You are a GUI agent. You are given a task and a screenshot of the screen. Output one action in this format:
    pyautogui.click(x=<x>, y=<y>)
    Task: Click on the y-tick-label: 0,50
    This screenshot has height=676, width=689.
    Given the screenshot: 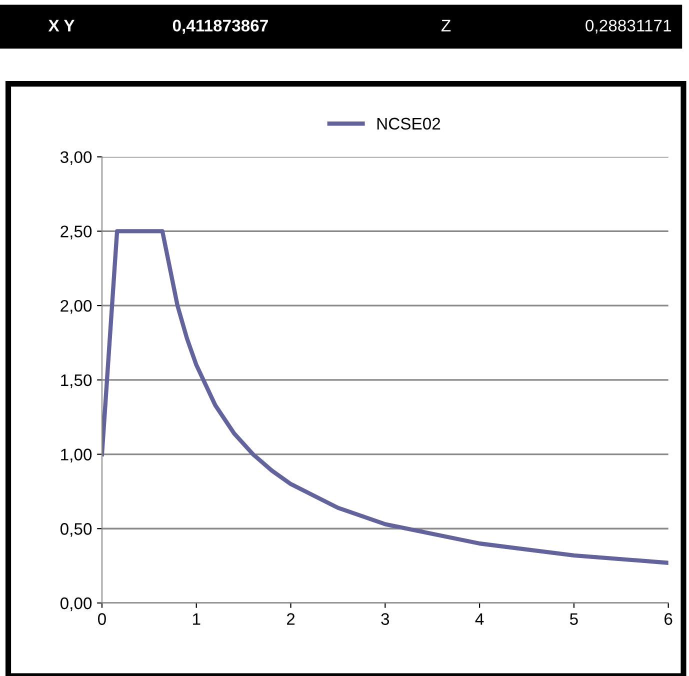 What is the action you would take?
    pyautogui.click(x=76, y=530)
    